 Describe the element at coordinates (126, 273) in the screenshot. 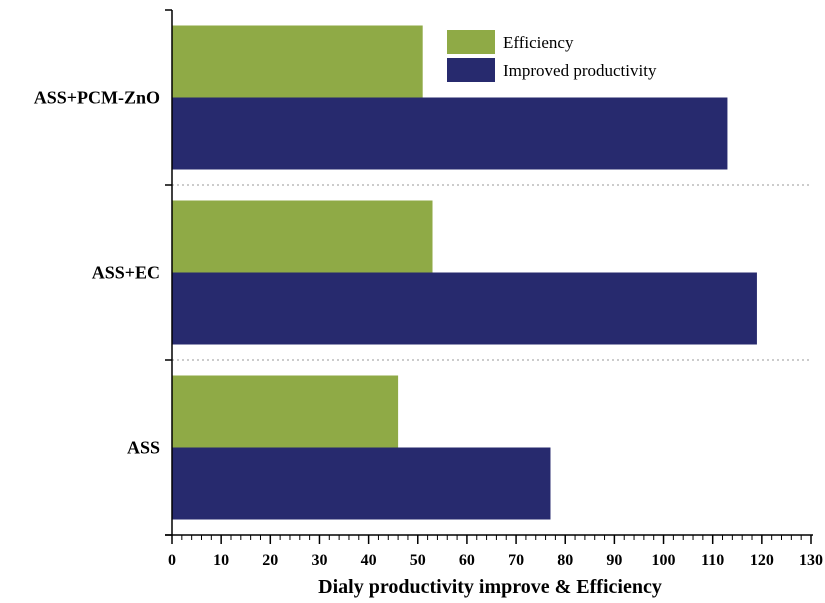

I see `category-label: ASS+EC` at that location.